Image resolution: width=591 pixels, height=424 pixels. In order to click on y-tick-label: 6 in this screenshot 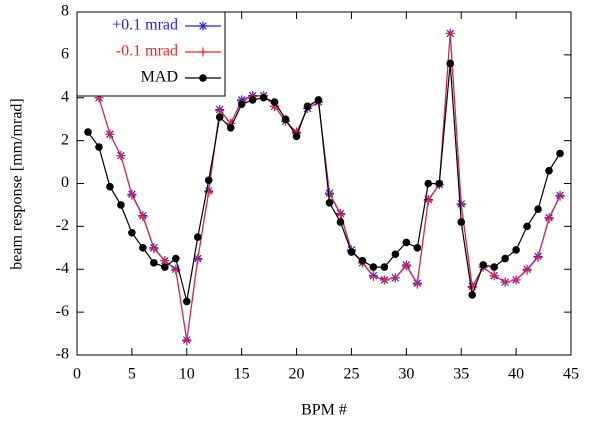, I will do `click(65, 54)`.